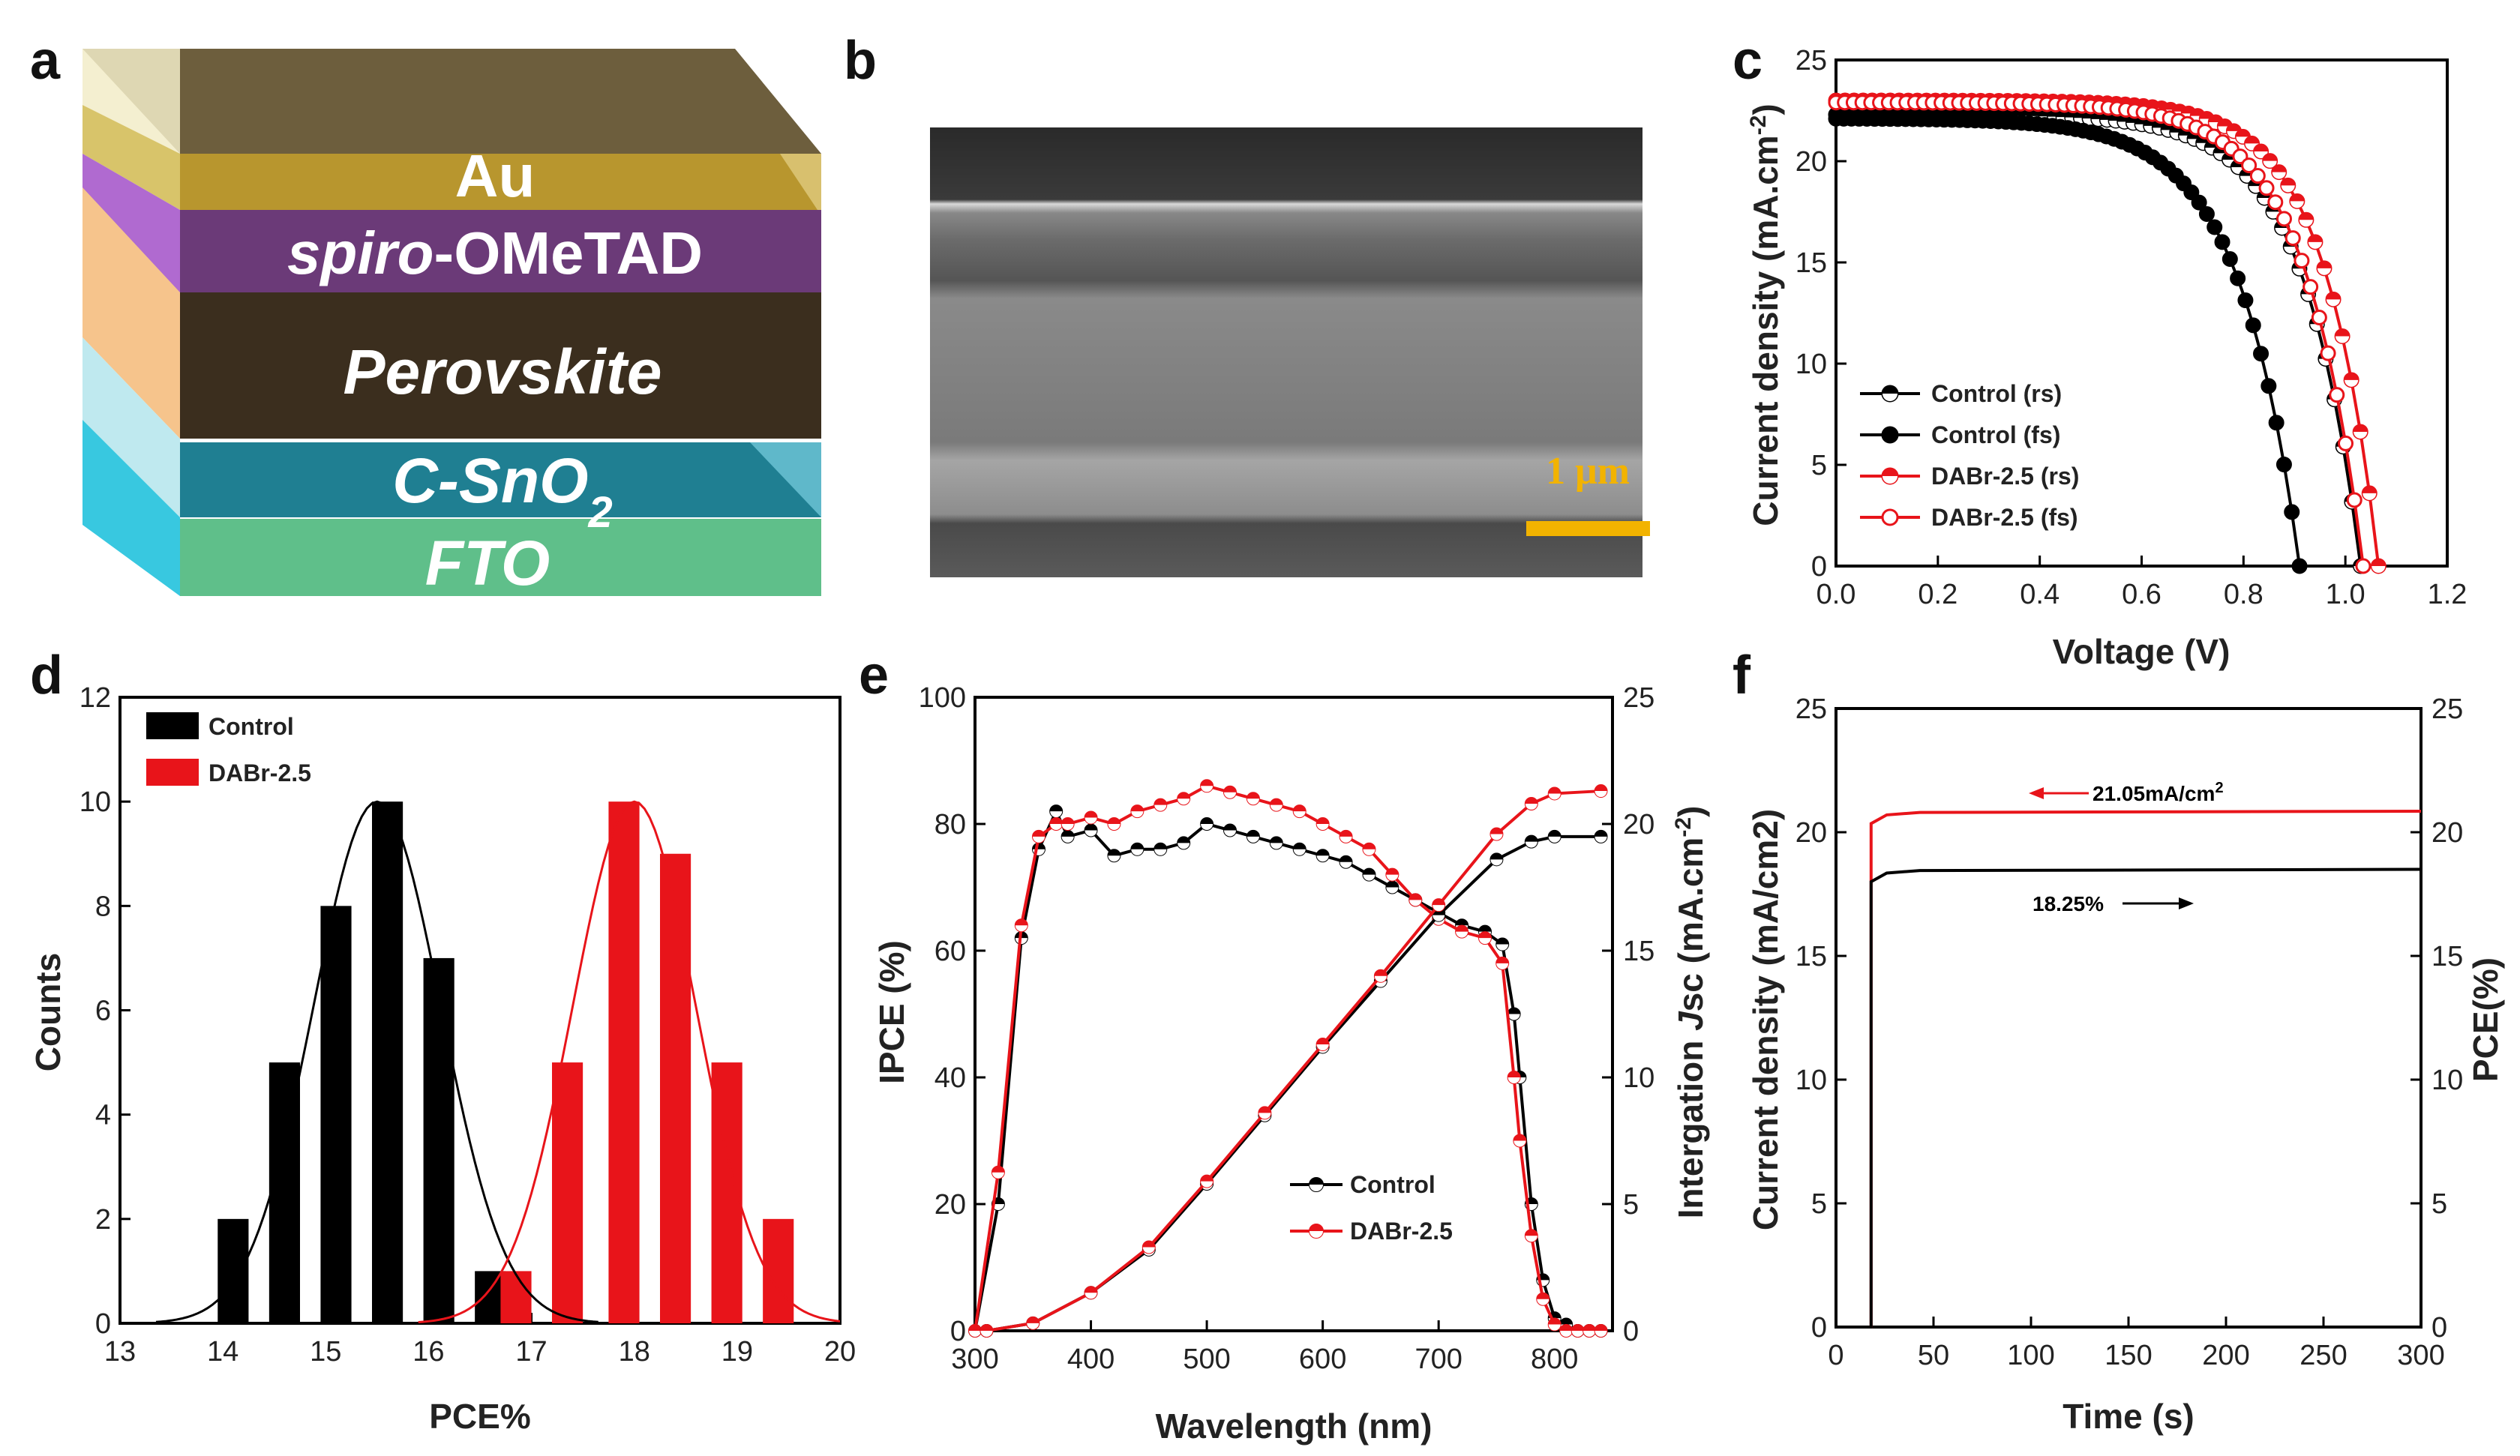 The image size is (2520, 1456). Describe the element at coordinates (438, 1140) in the screenshot. I see `d-bar-Control` at that location.